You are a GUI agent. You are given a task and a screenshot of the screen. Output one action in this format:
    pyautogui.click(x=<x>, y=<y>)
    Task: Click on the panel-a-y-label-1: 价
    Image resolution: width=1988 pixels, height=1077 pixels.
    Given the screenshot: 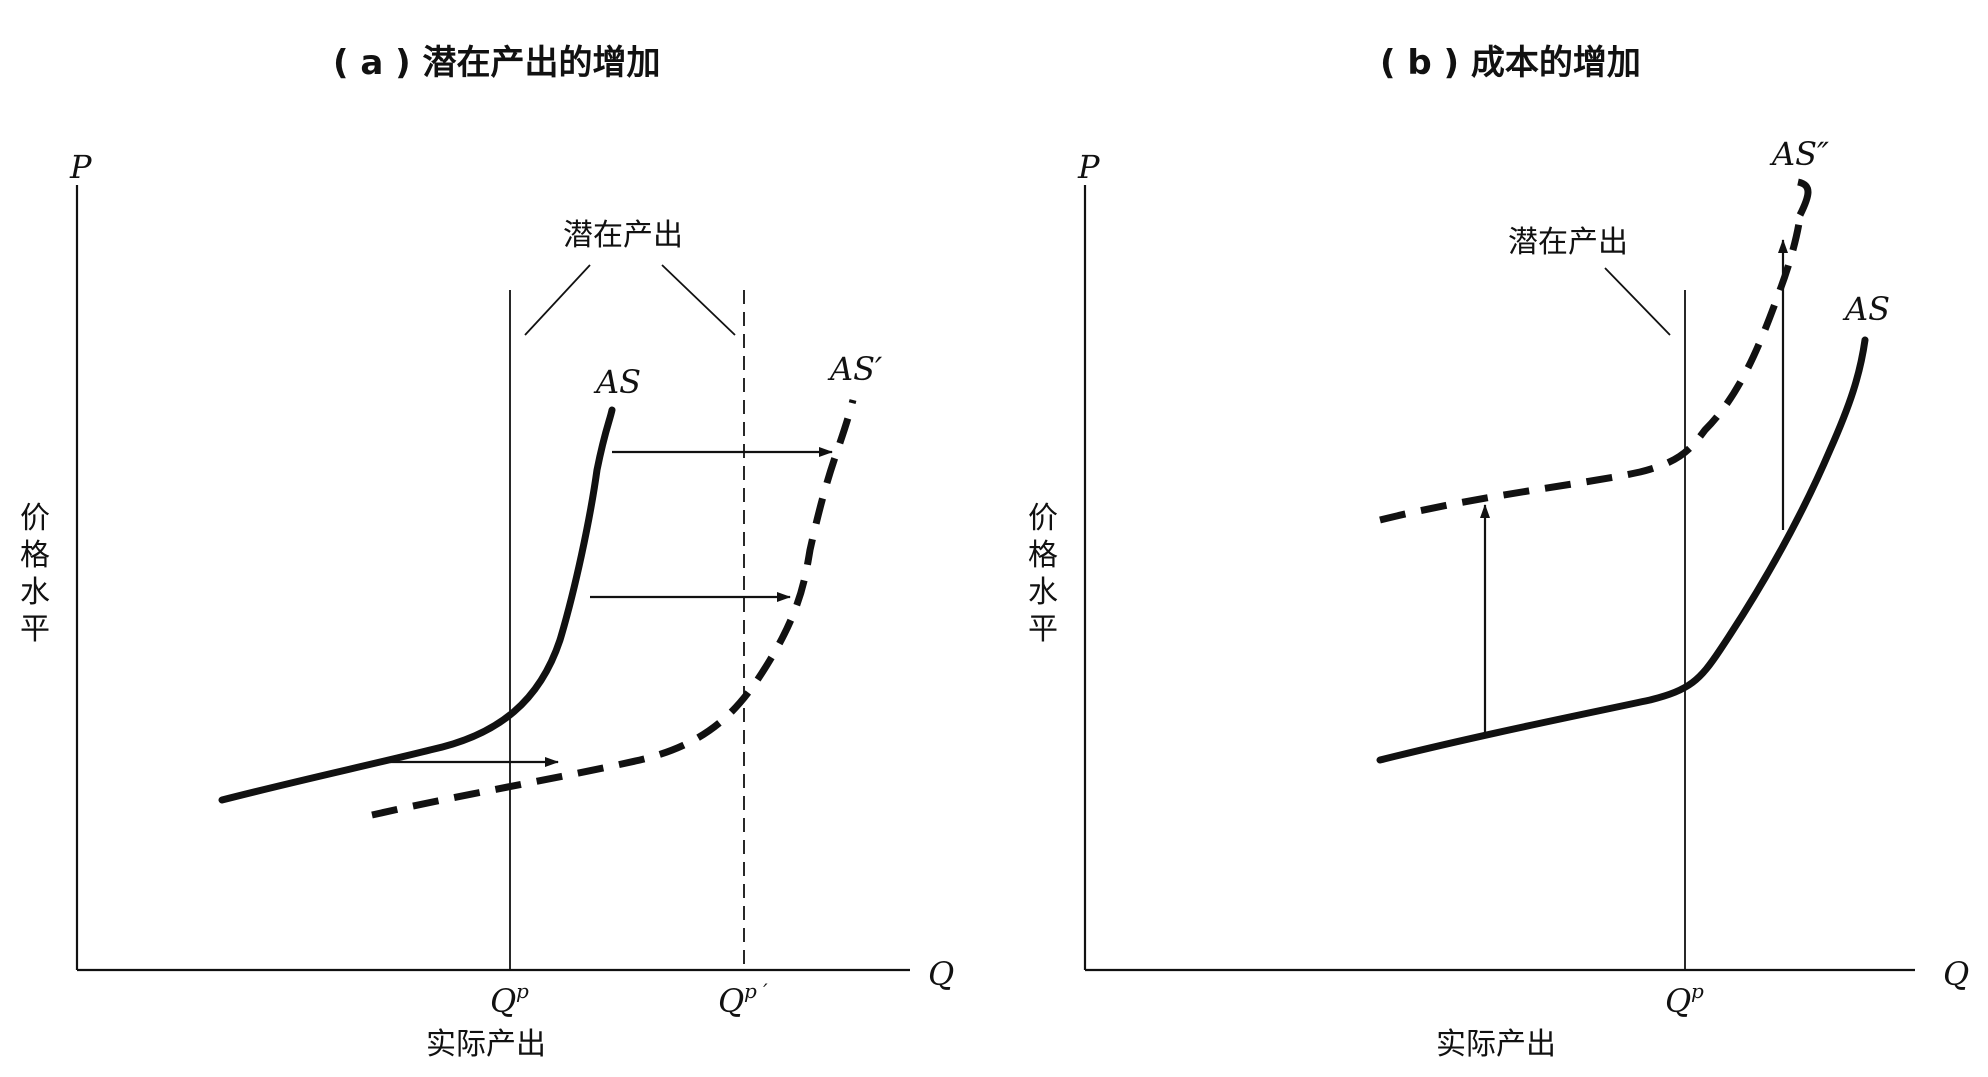 What is the action you would take?
    pyautogui.click(x=35, y=518)
    